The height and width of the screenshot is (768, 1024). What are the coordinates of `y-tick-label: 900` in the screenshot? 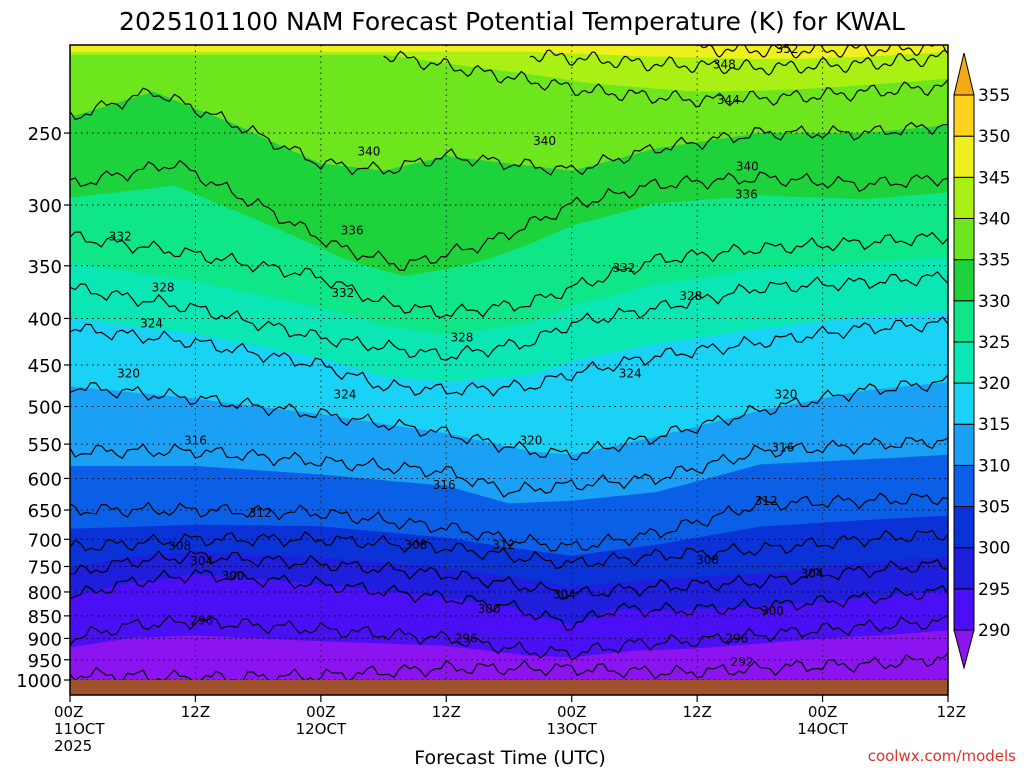 It's located at (45, 639).